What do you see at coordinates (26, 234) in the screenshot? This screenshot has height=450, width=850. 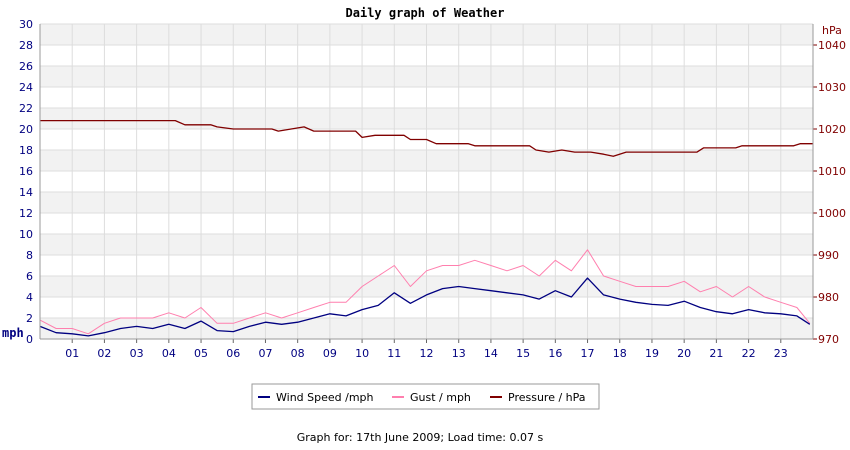 I see `left-tick-label: 10` at bounding box center [26, 234].